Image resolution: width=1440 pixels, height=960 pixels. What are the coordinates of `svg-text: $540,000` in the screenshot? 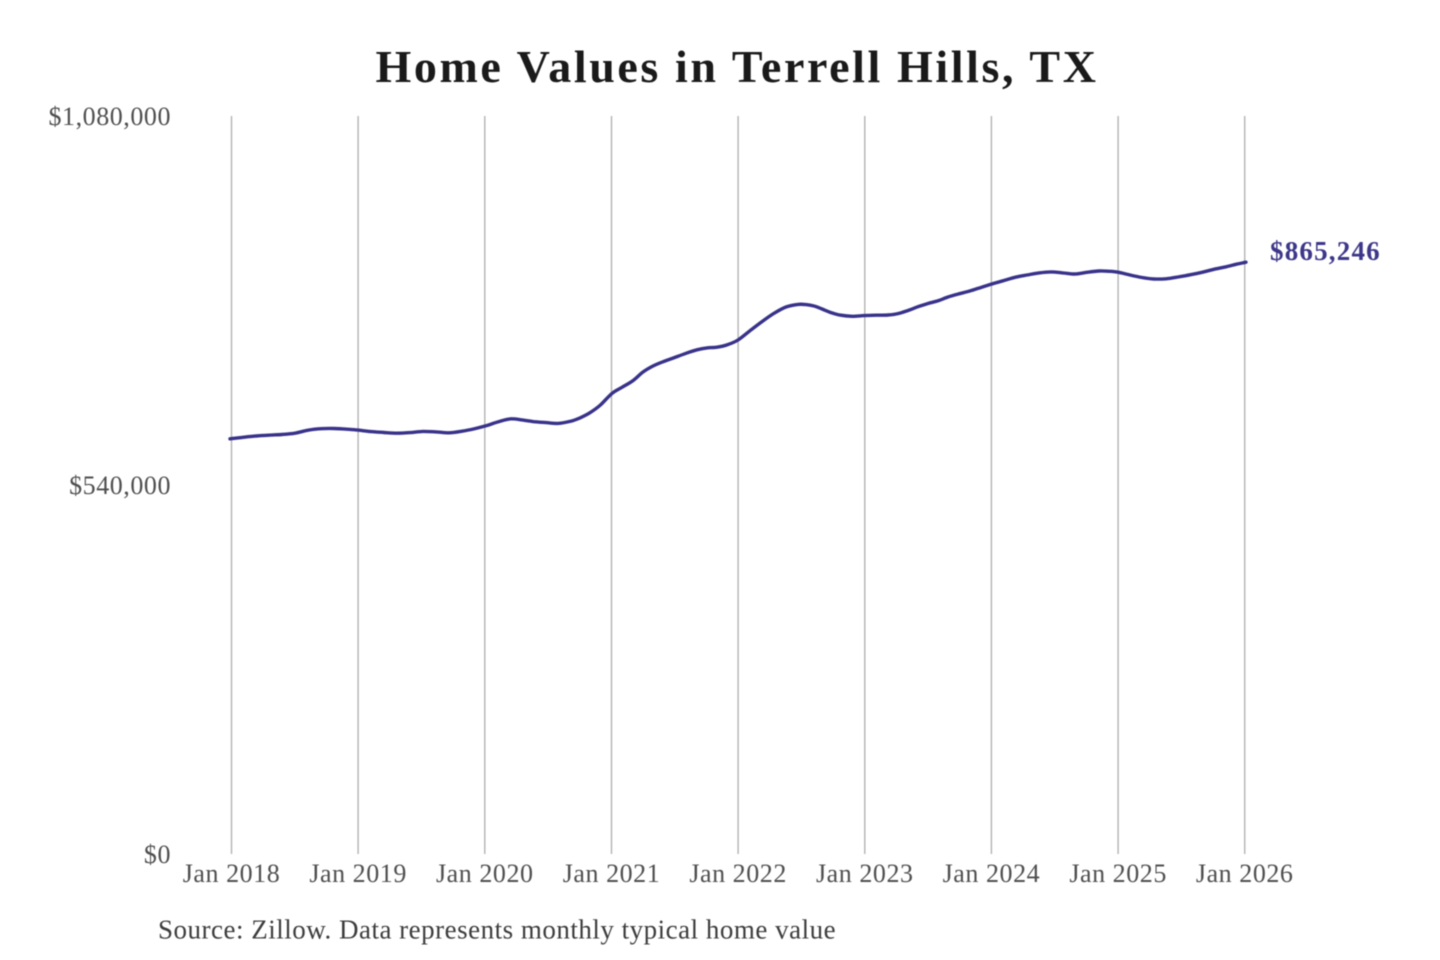 It's located at (120, 485).